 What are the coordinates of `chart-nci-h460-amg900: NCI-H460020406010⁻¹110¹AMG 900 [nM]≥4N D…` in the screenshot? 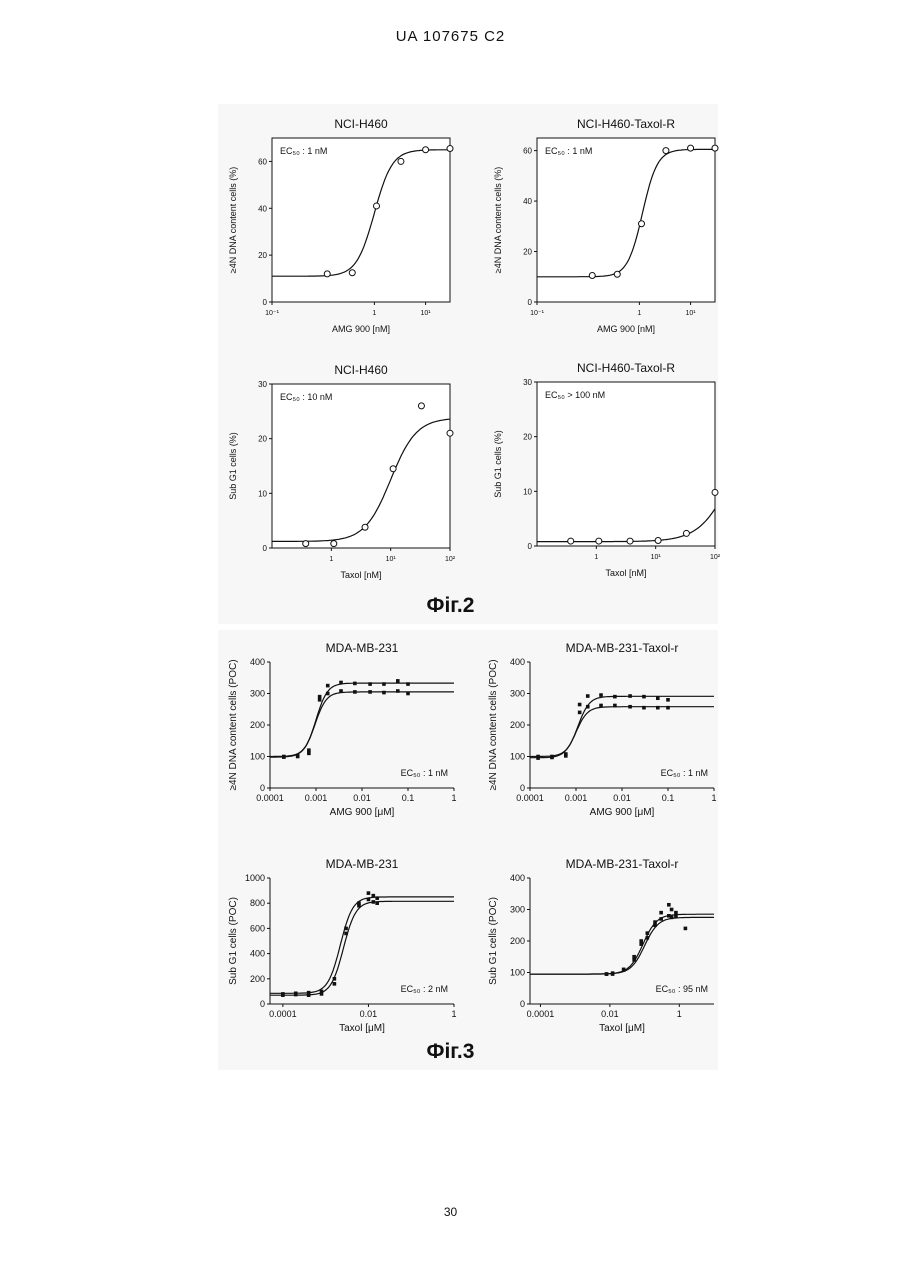 It's located at (342, 227).